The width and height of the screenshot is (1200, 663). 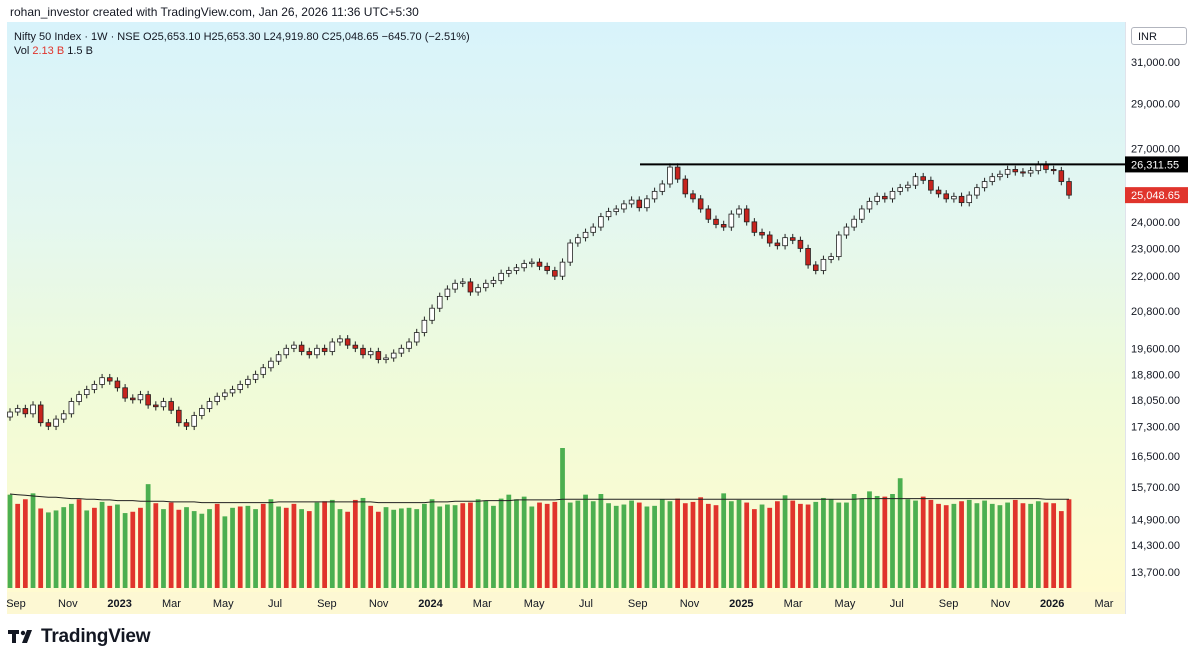 I want to click on price-axis, so click(x=1159, y=318).